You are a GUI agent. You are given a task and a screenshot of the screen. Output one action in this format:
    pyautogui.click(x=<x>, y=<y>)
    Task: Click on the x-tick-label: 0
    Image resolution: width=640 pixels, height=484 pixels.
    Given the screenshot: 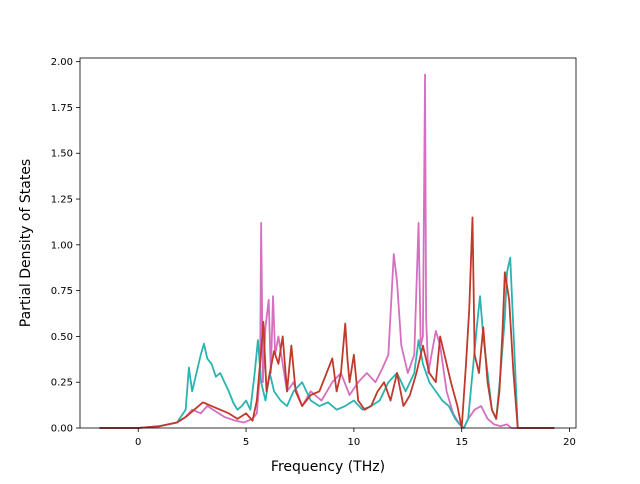 What is the action you would take?
    pyautogui.click(x=138, y=442)
    